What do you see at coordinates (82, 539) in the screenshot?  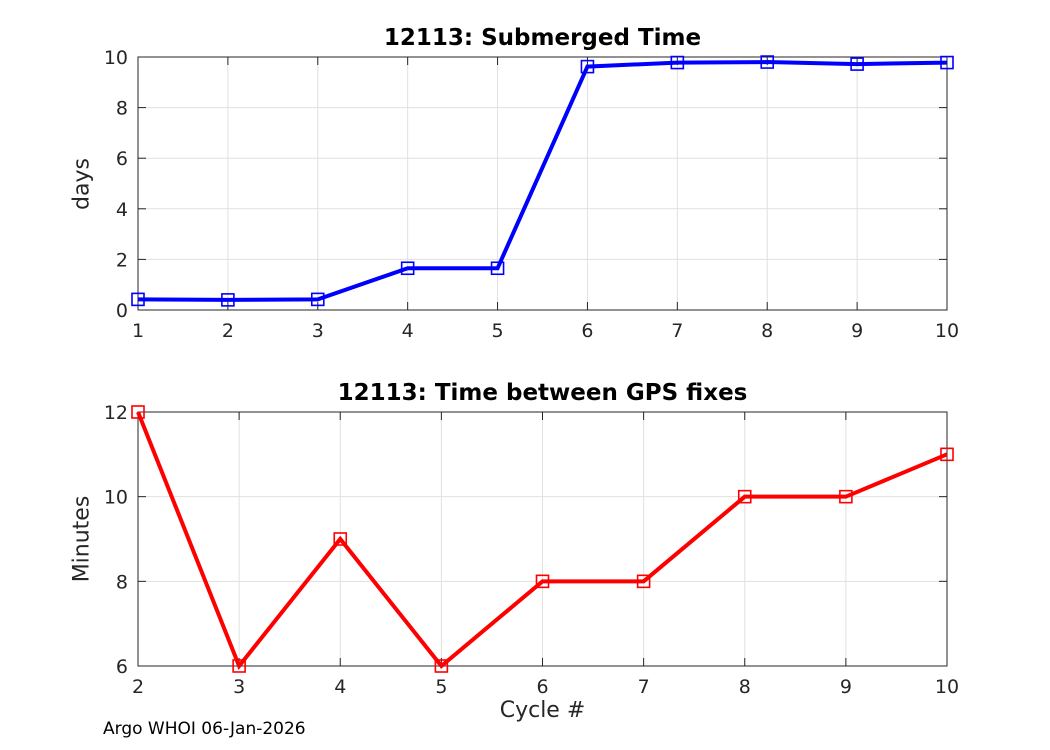 I see `bottom-y-axis-label: Minutes` at bounding box center [82, 539].